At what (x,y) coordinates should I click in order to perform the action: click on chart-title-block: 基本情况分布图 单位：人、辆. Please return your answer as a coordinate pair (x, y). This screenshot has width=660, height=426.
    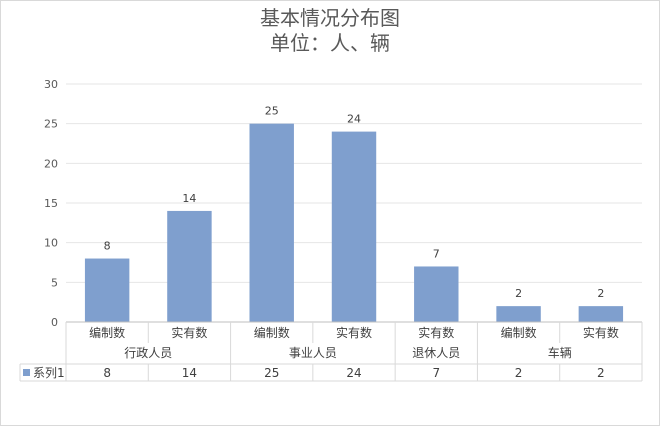
    Looking at the image, I should click on (330, 31).